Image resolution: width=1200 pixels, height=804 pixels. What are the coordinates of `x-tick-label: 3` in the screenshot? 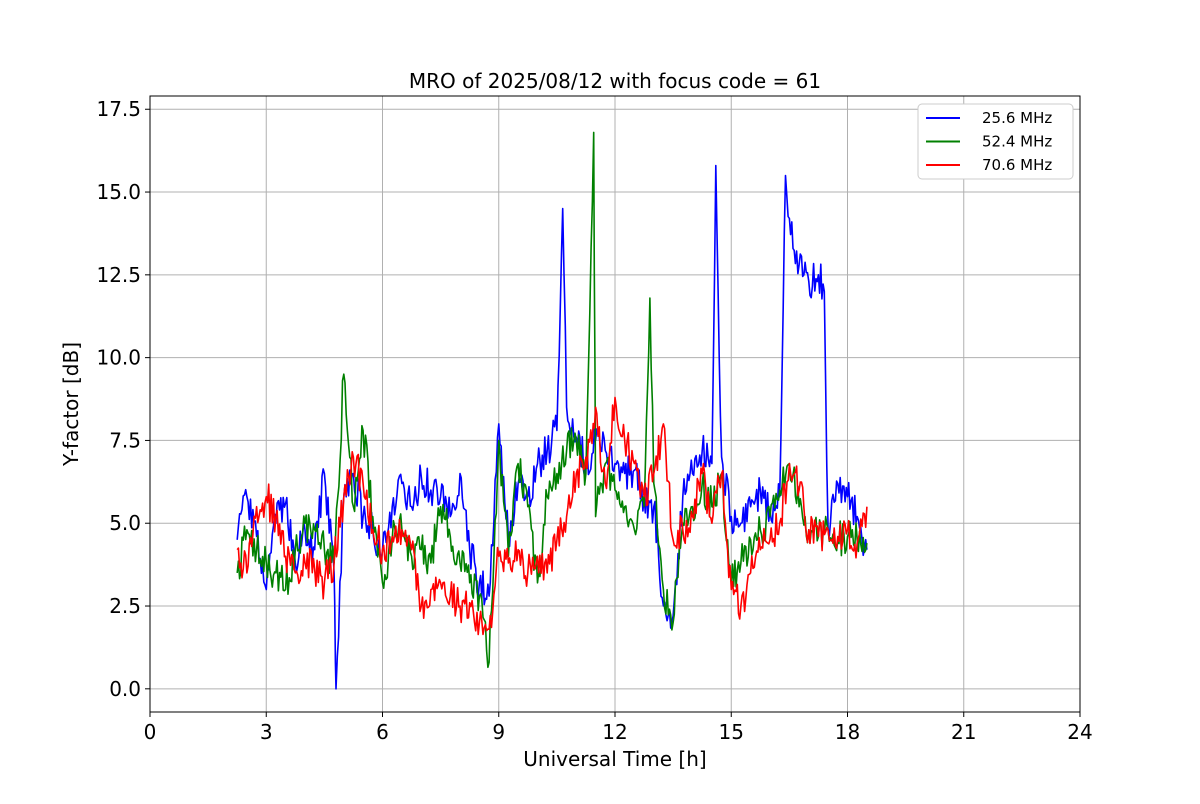 It's located at (266, 732).